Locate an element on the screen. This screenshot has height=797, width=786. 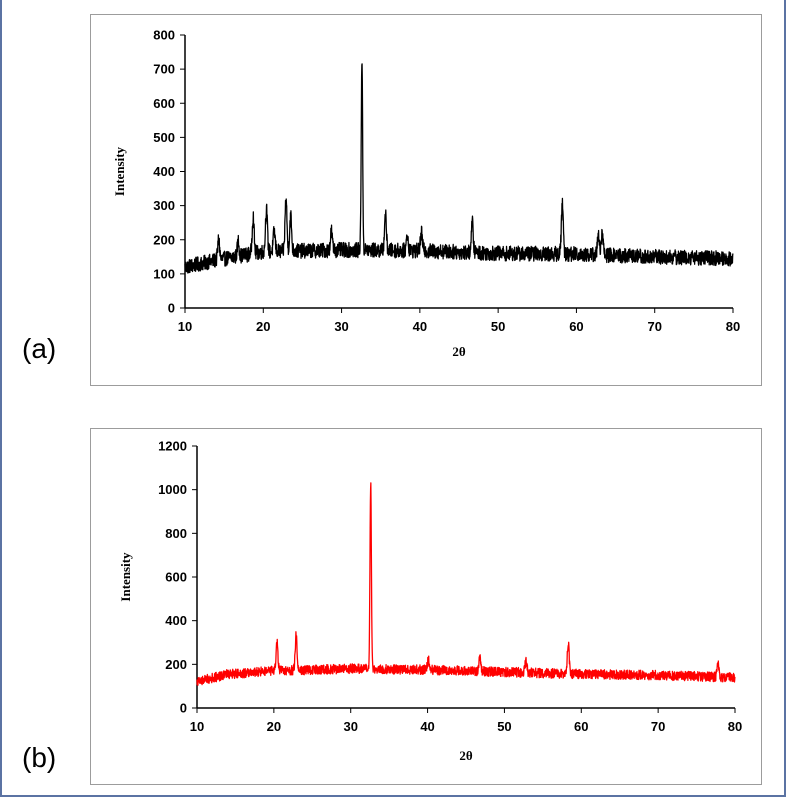
y-tick-label: 500 is located at coordinates (164, 137).